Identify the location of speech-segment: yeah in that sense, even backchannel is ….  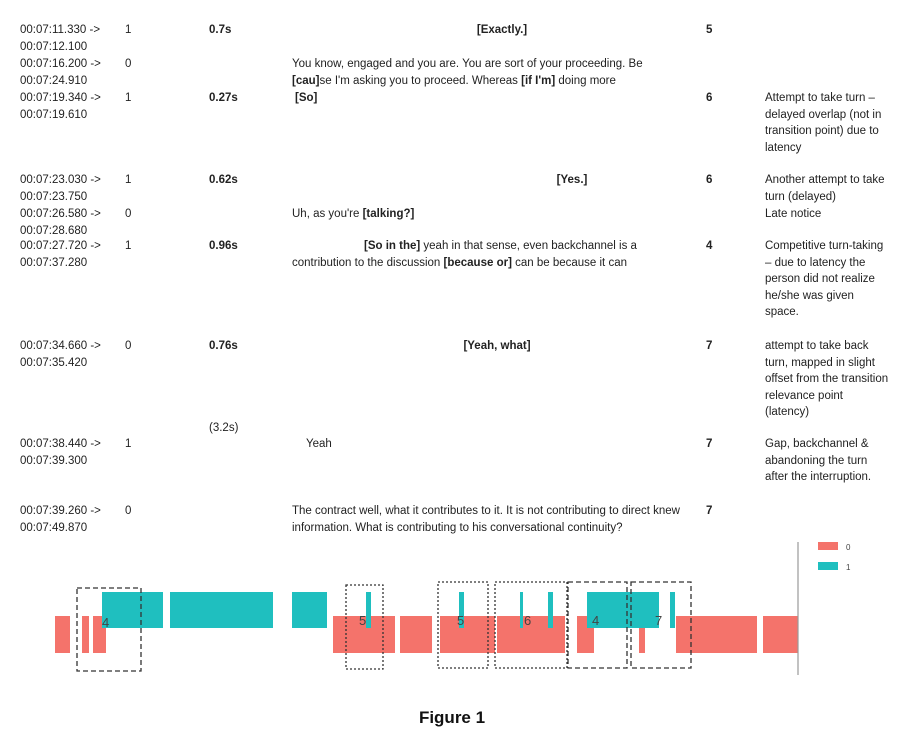
(464, 254).